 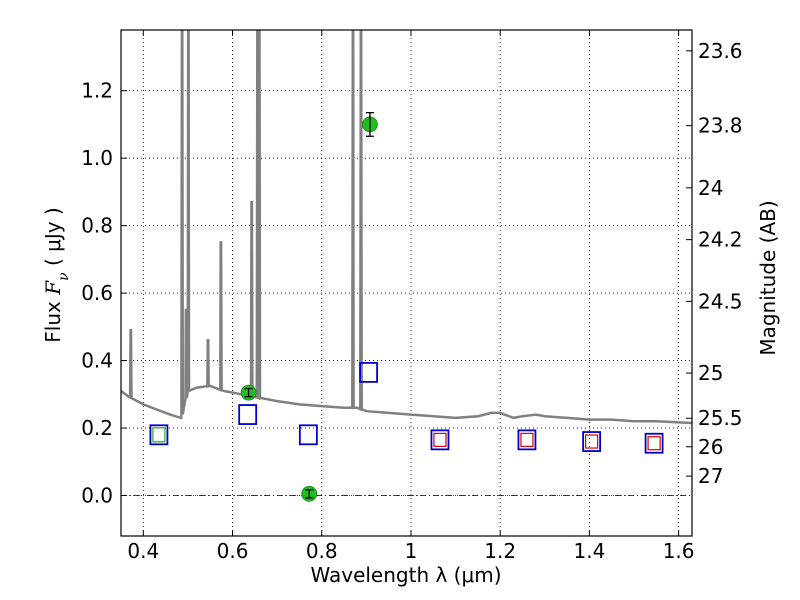 I want to click on y-axis-label: Flux Fν ( μJy ), so click(x=56, y=274).